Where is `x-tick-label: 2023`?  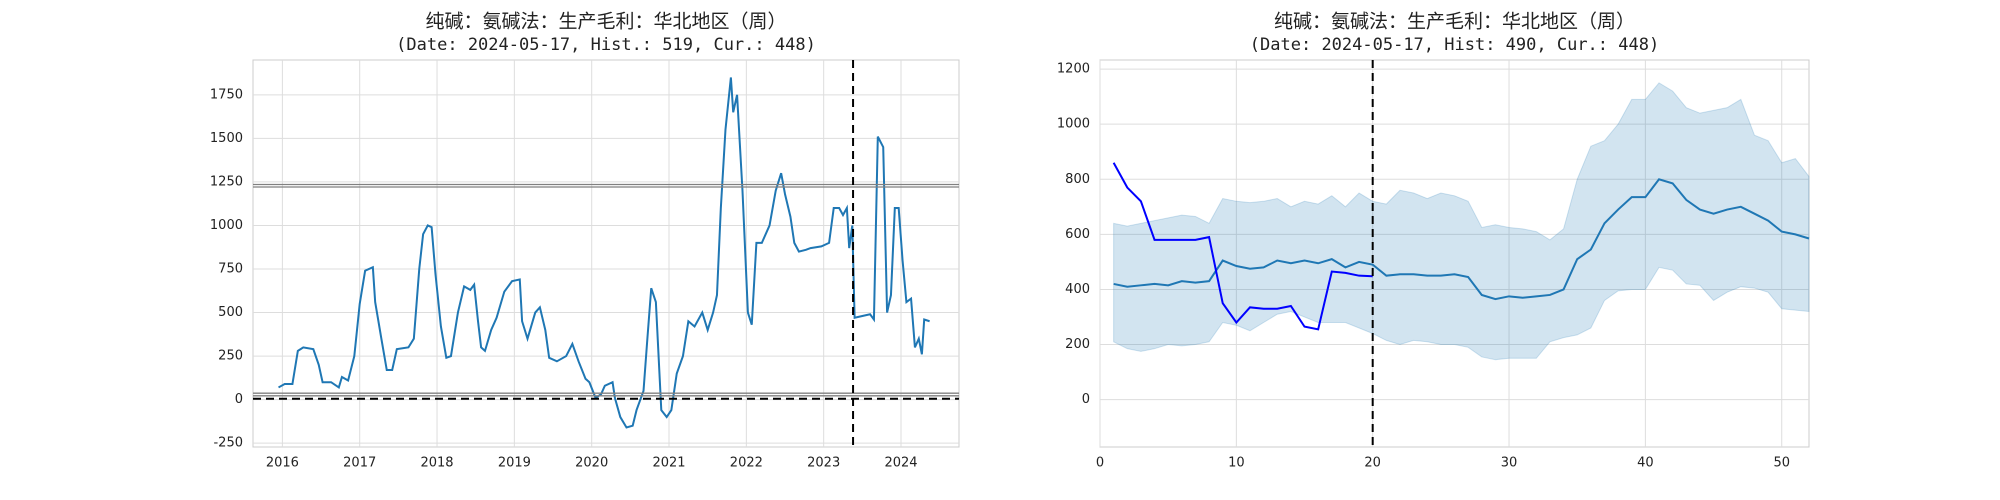
x-tick-label: 2023 is located at coordinates (823, 463).